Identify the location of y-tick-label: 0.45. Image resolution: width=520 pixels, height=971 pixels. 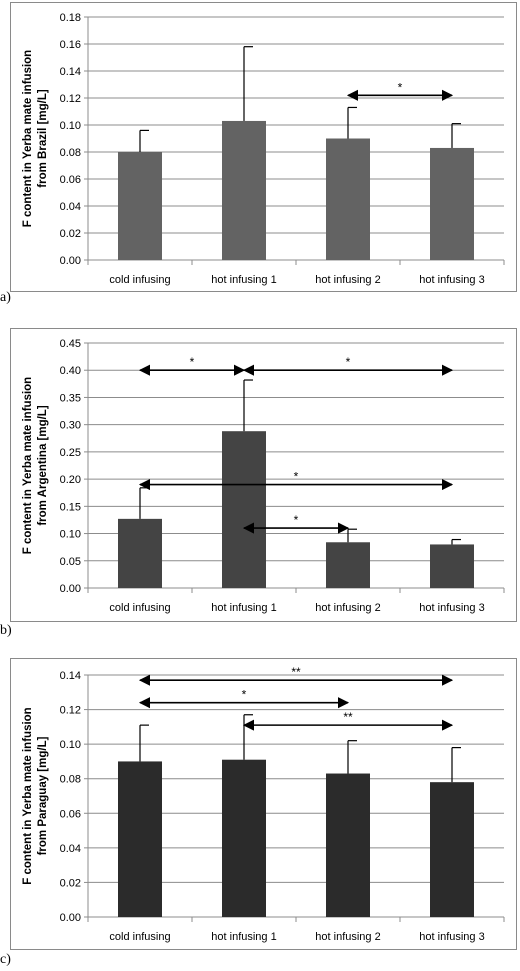
(70, 344).